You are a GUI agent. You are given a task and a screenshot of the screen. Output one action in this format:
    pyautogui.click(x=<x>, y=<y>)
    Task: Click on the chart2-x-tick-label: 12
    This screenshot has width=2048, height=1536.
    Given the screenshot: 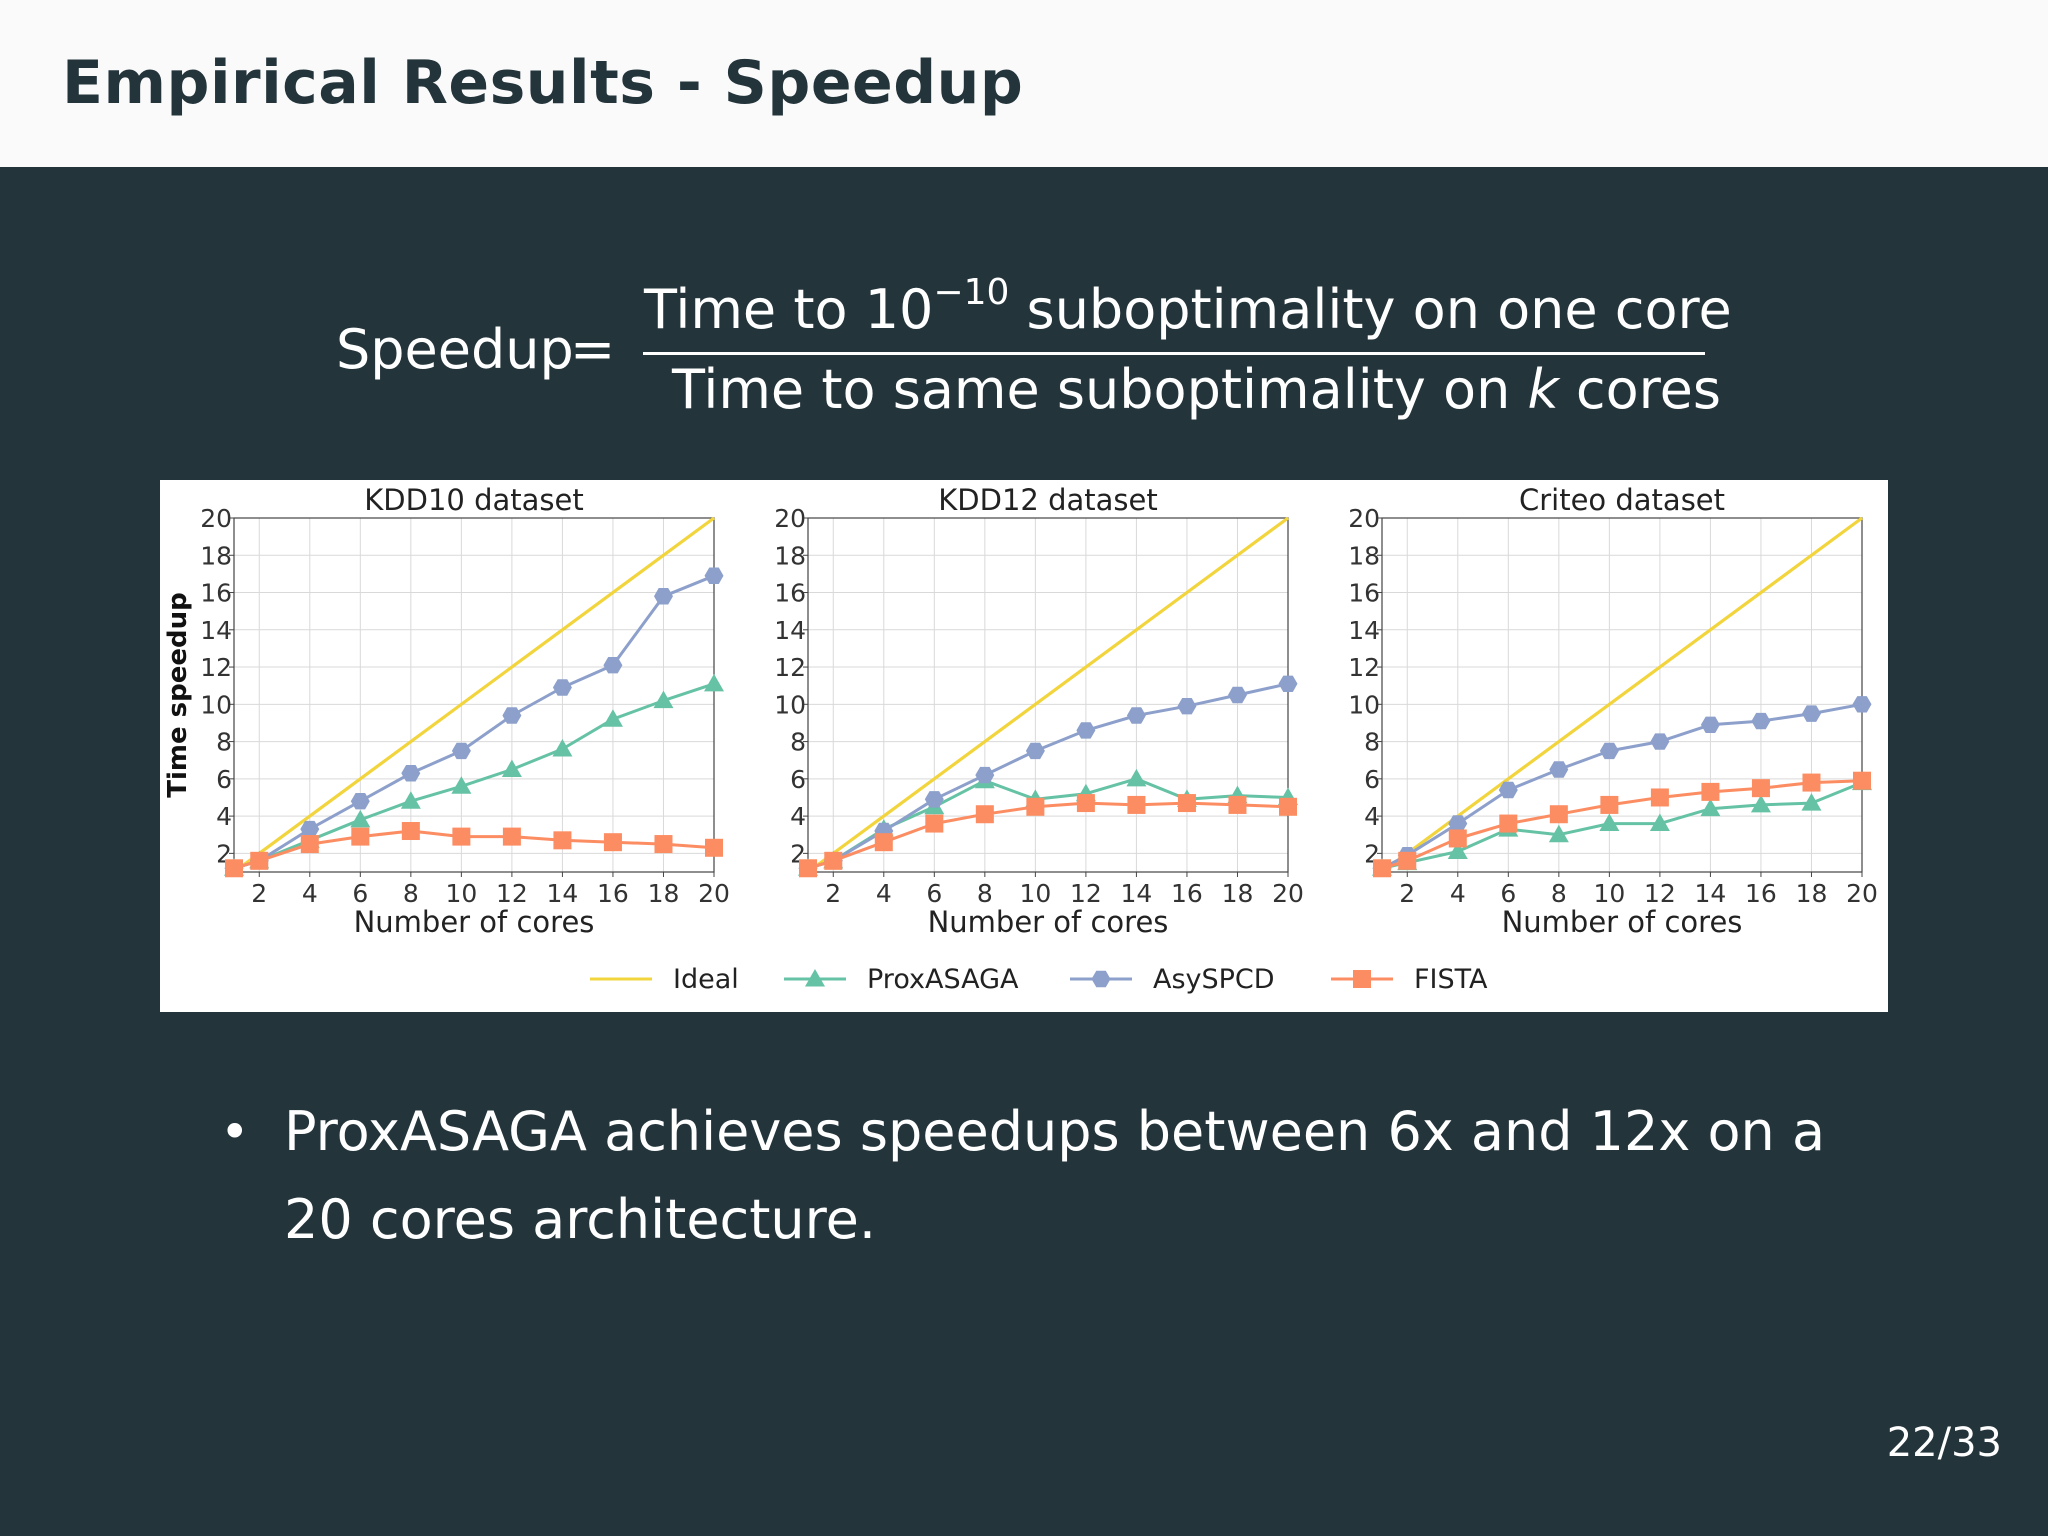 What is the action you would take?
    pyautogui.click(x=1086, y=893)
    